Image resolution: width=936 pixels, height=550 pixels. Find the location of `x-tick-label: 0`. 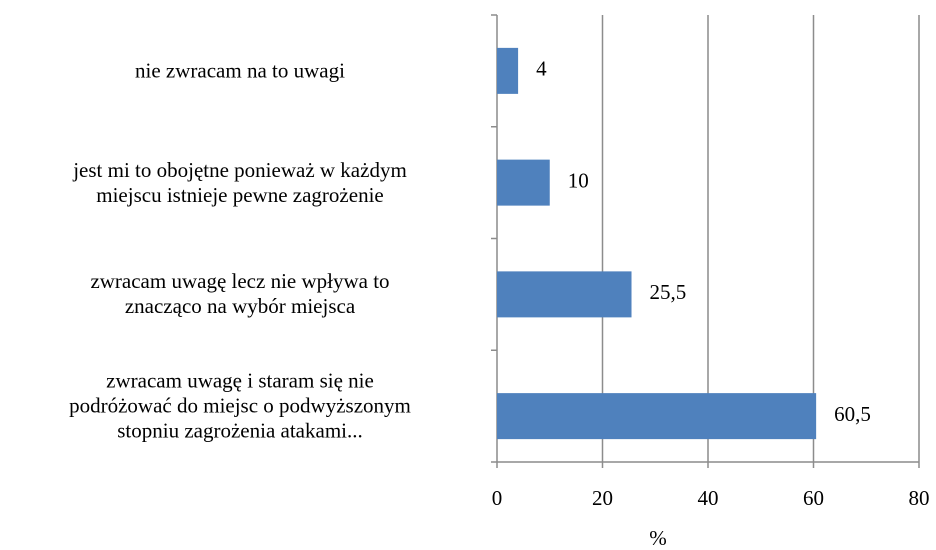

x-tick-label: 0 is located at coordinates (497, 498).